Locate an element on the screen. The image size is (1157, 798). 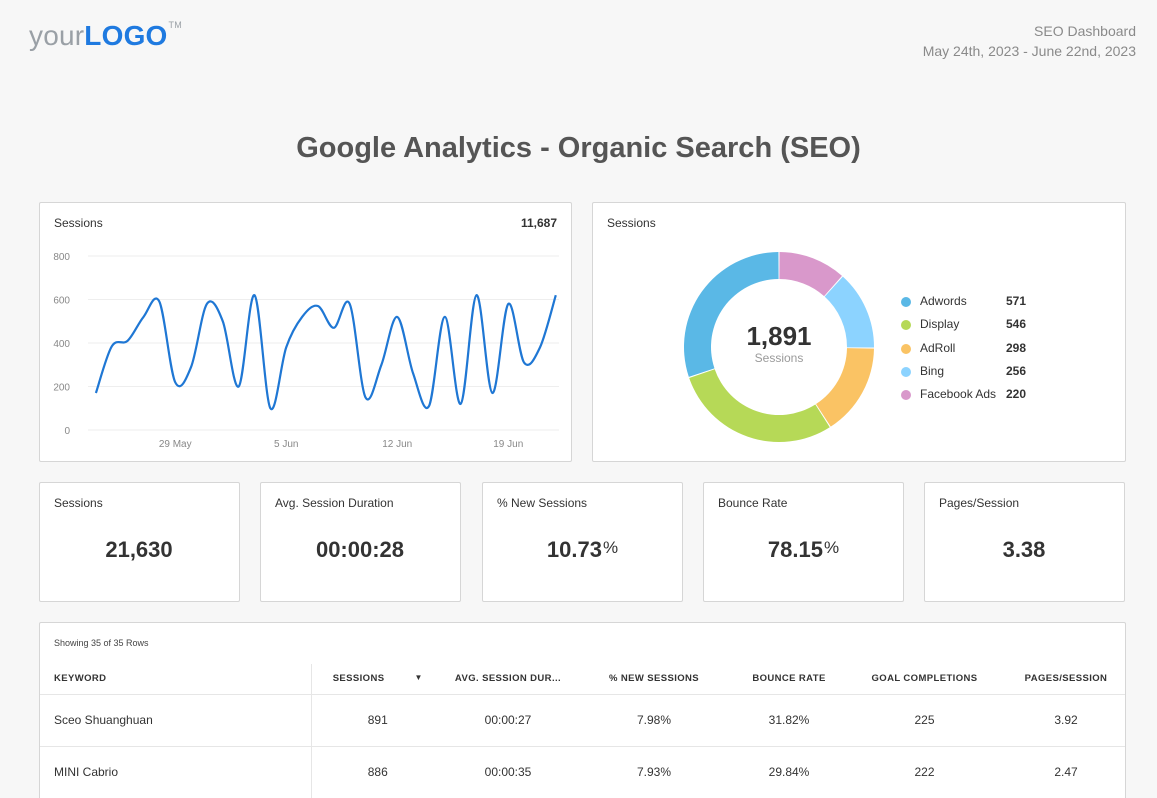
cell-avg-session-duration: 00:00:27 is located at coordinates (508, 720).